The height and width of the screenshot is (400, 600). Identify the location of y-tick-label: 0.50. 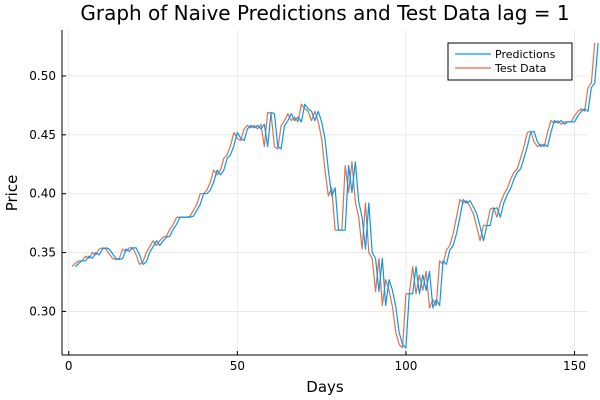
(42, 76).